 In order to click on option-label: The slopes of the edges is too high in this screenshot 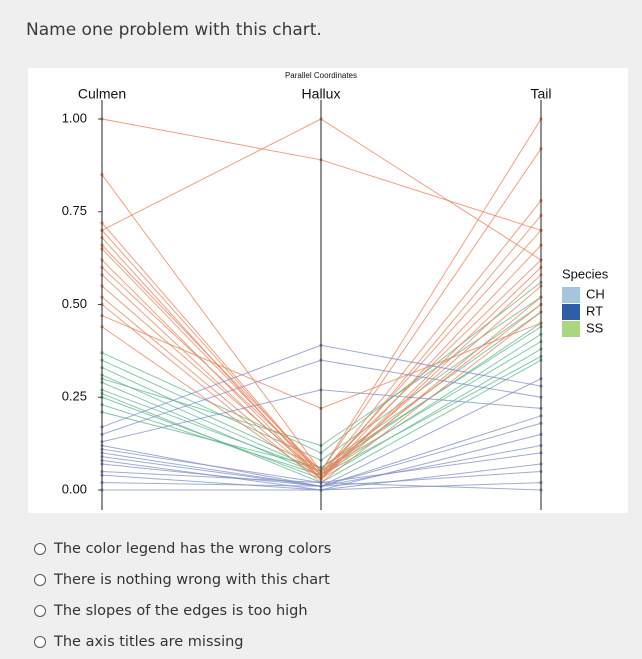, I will do `click(181, 611)`.